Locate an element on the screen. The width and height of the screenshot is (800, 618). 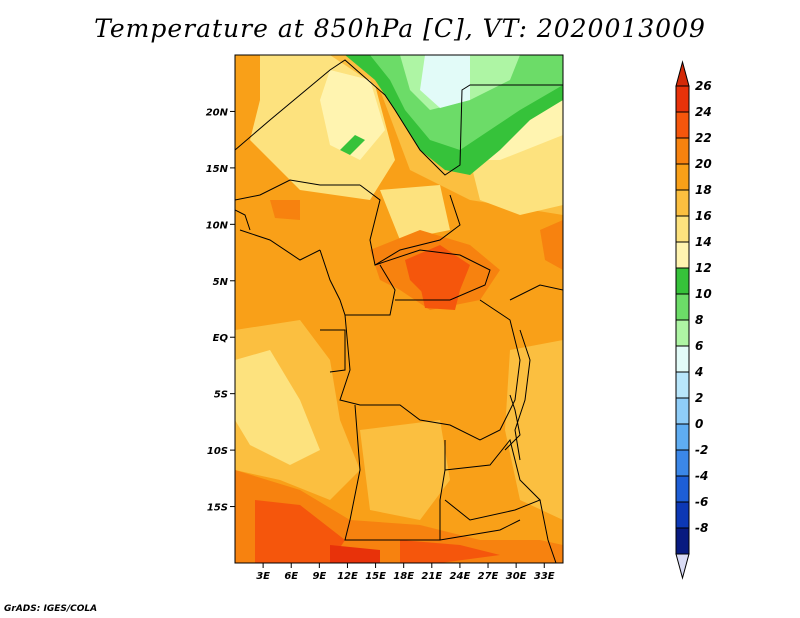
colorbar-label: 0 is located at coordinates (699, 424).